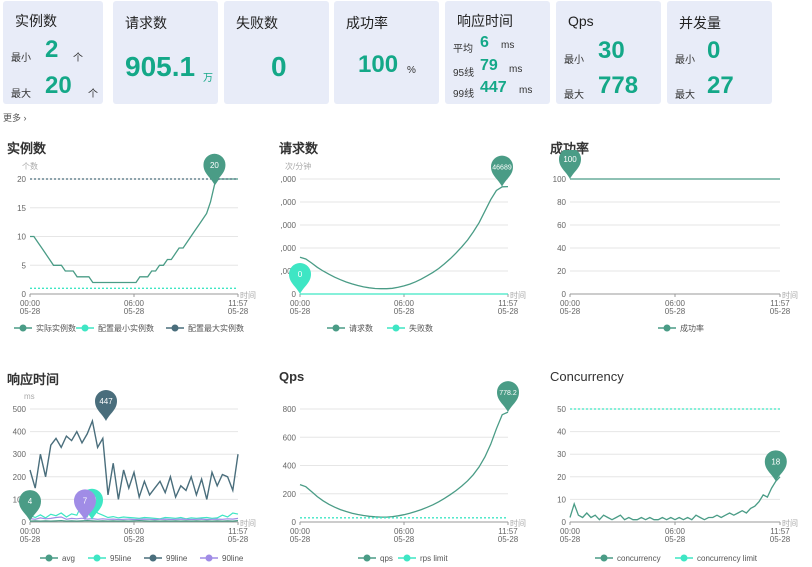 Image resolution: width=812 pixels, height=567 pixels. I want to click on legend-失败数-text: 失败数, so click(421, 328).